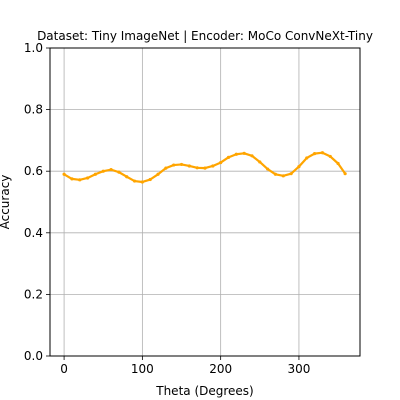 This screenshot has width=400, height=400. I want to click on y-tick-label: 0.6, so click(33, 171).